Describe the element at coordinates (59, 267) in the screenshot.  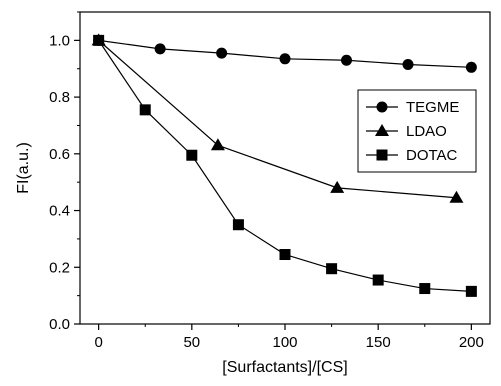
I see `y-tick-label: 0.2` at that location.